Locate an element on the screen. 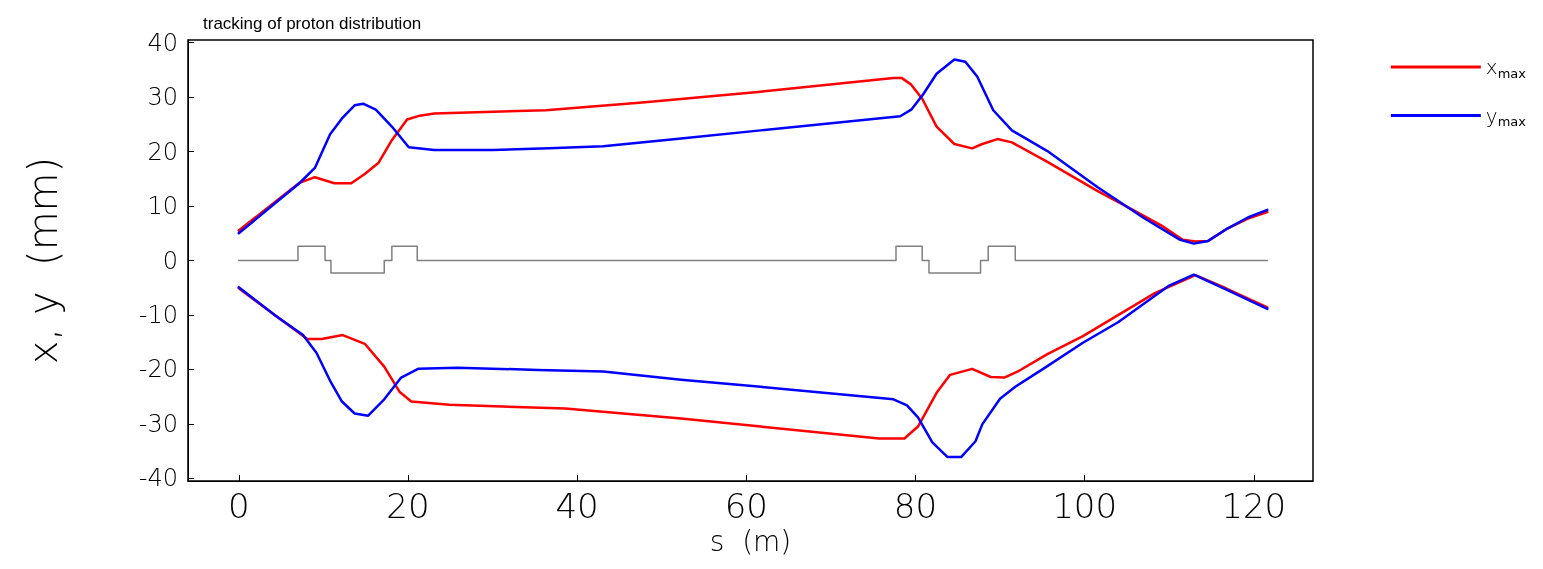 The image size is (1543, 569). y-tick-label: -40 is located at coordinates (158, 478).